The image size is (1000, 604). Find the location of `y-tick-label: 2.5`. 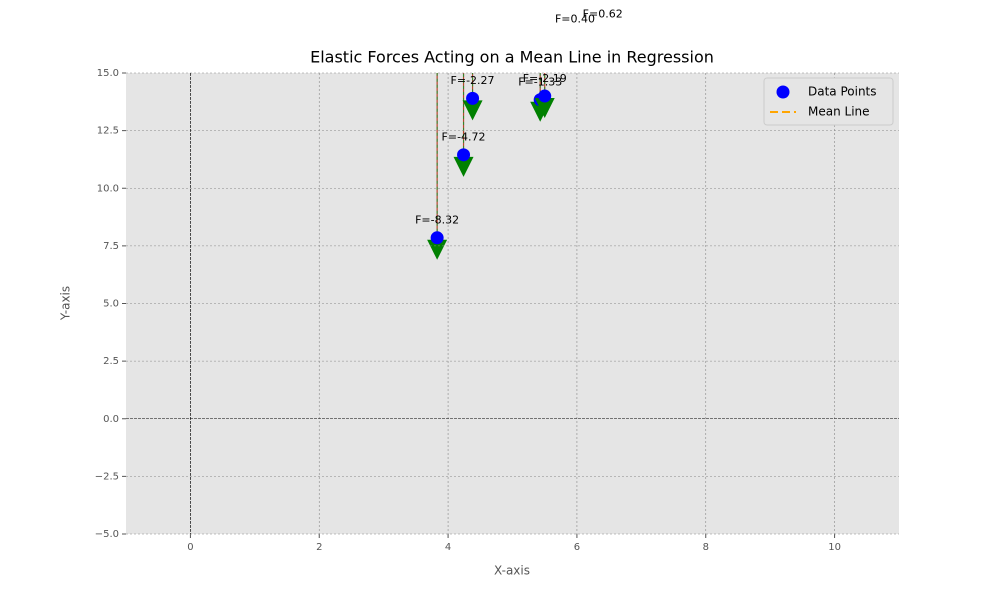

y-tick-label: 2.5 is located at coordinates (111, 361).